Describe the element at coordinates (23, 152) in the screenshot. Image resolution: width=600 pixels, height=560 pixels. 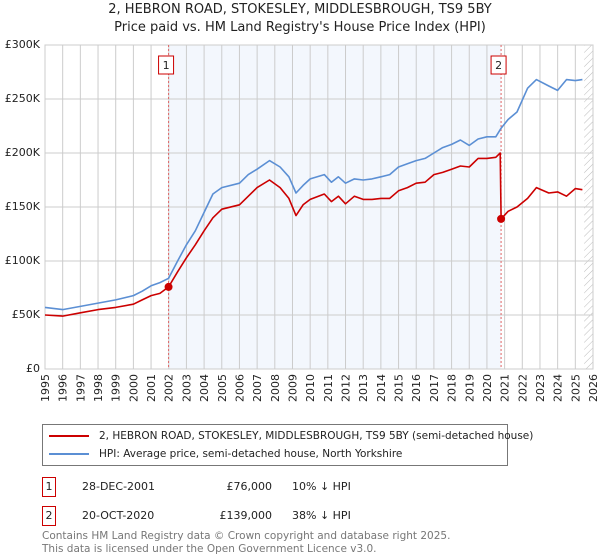
I see `y-tick-label: £200K` at that location.